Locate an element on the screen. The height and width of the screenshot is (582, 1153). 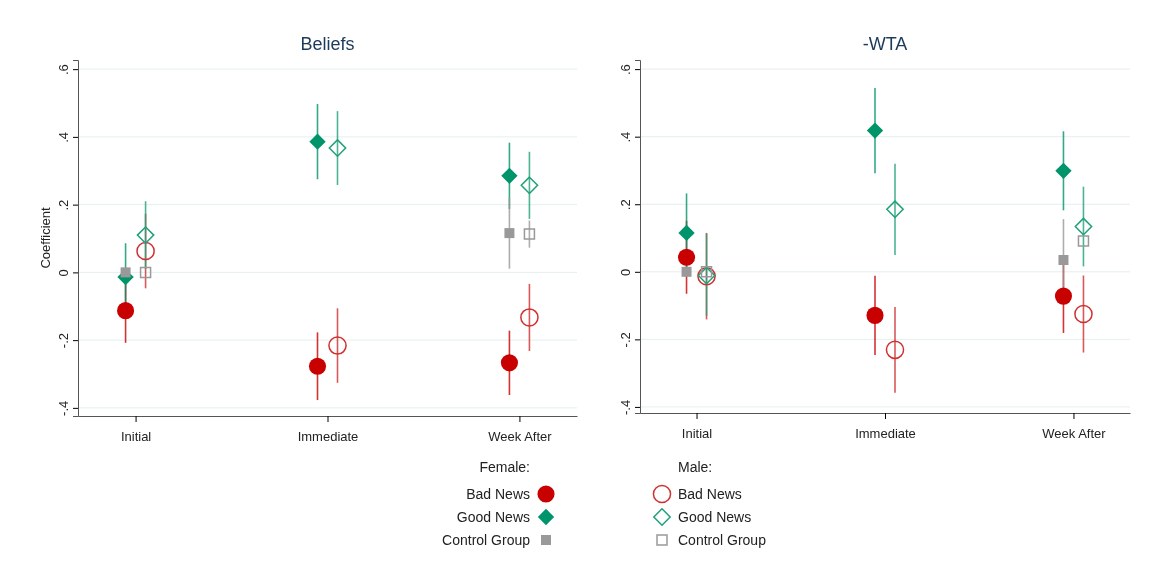
legend-title: Female: is located at coordinates (504, 467).